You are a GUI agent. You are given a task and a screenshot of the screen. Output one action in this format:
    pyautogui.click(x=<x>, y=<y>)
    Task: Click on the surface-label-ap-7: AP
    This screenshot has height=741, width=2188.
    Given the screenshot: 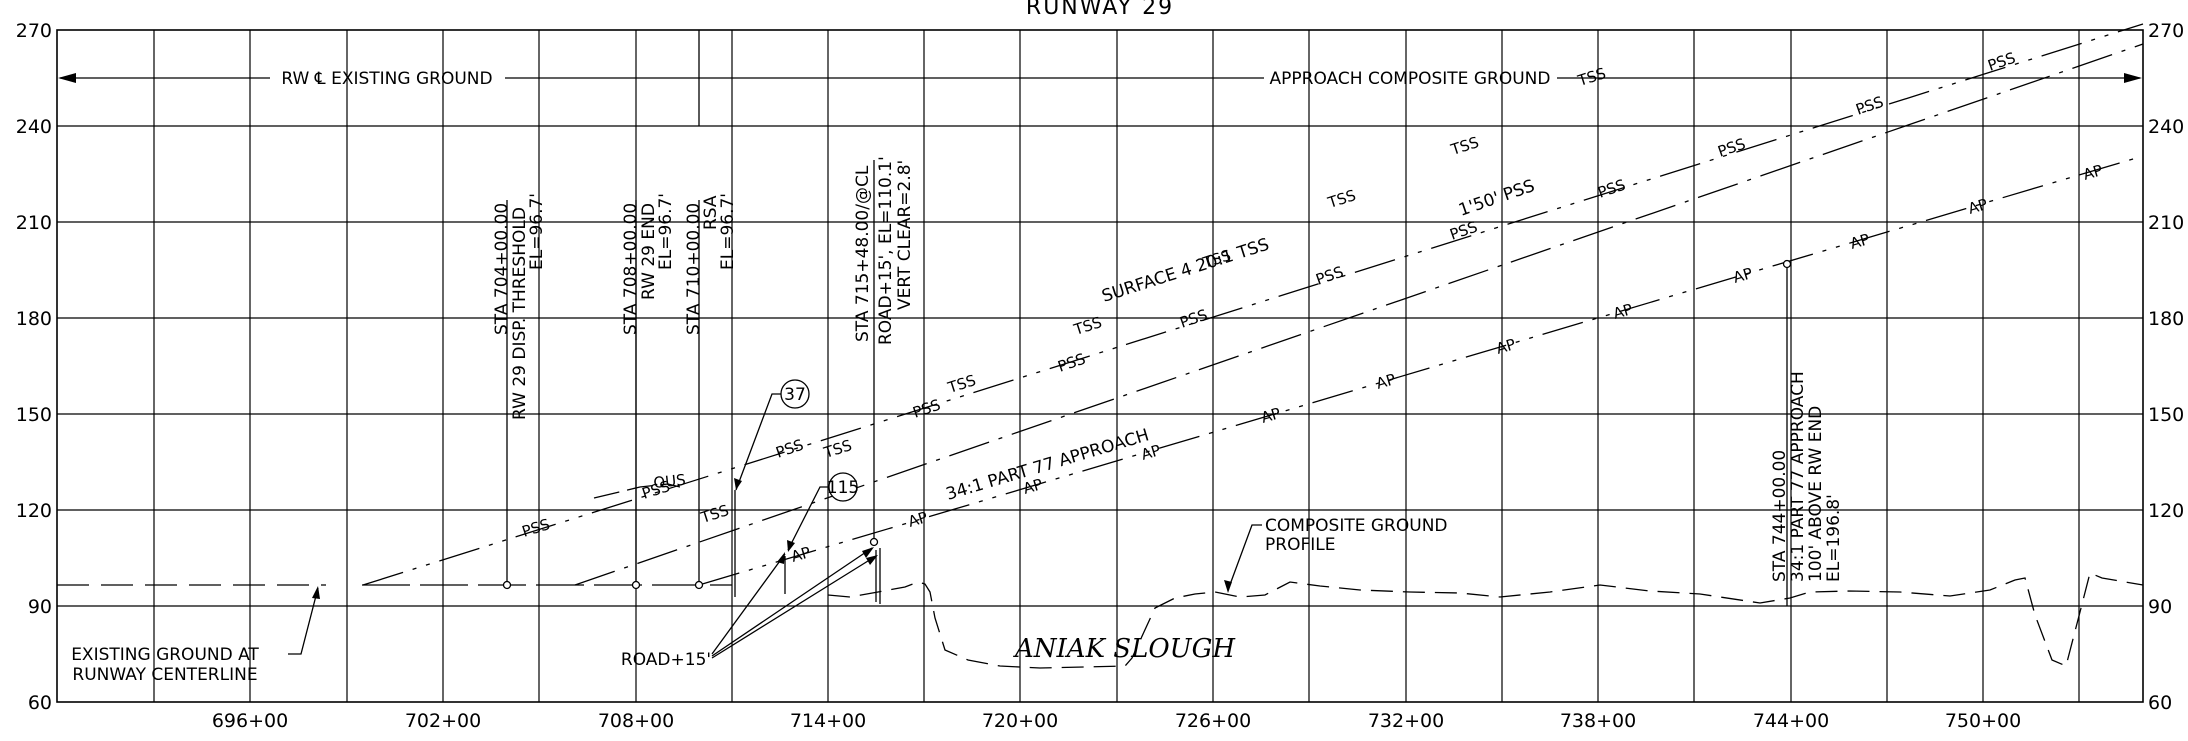 What is the action you would take?
    pyautogui.click(x=1506, y=346)
    